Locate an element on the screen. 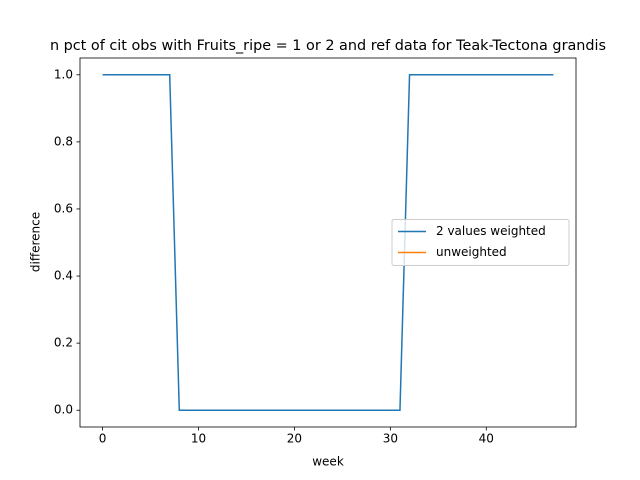  y-tick-label: 1.0 is located at coordinates (63, 74).